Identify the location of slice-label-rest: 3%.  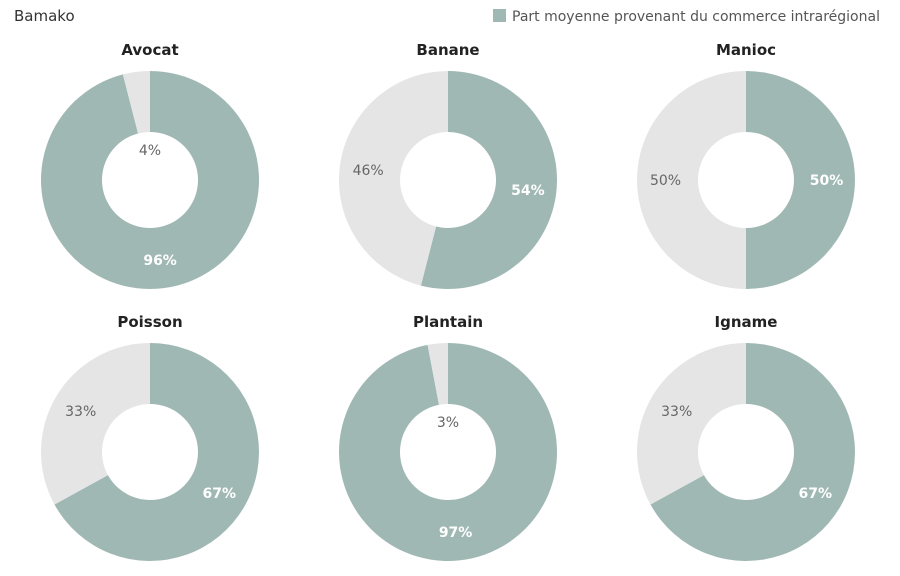
(448, 423).